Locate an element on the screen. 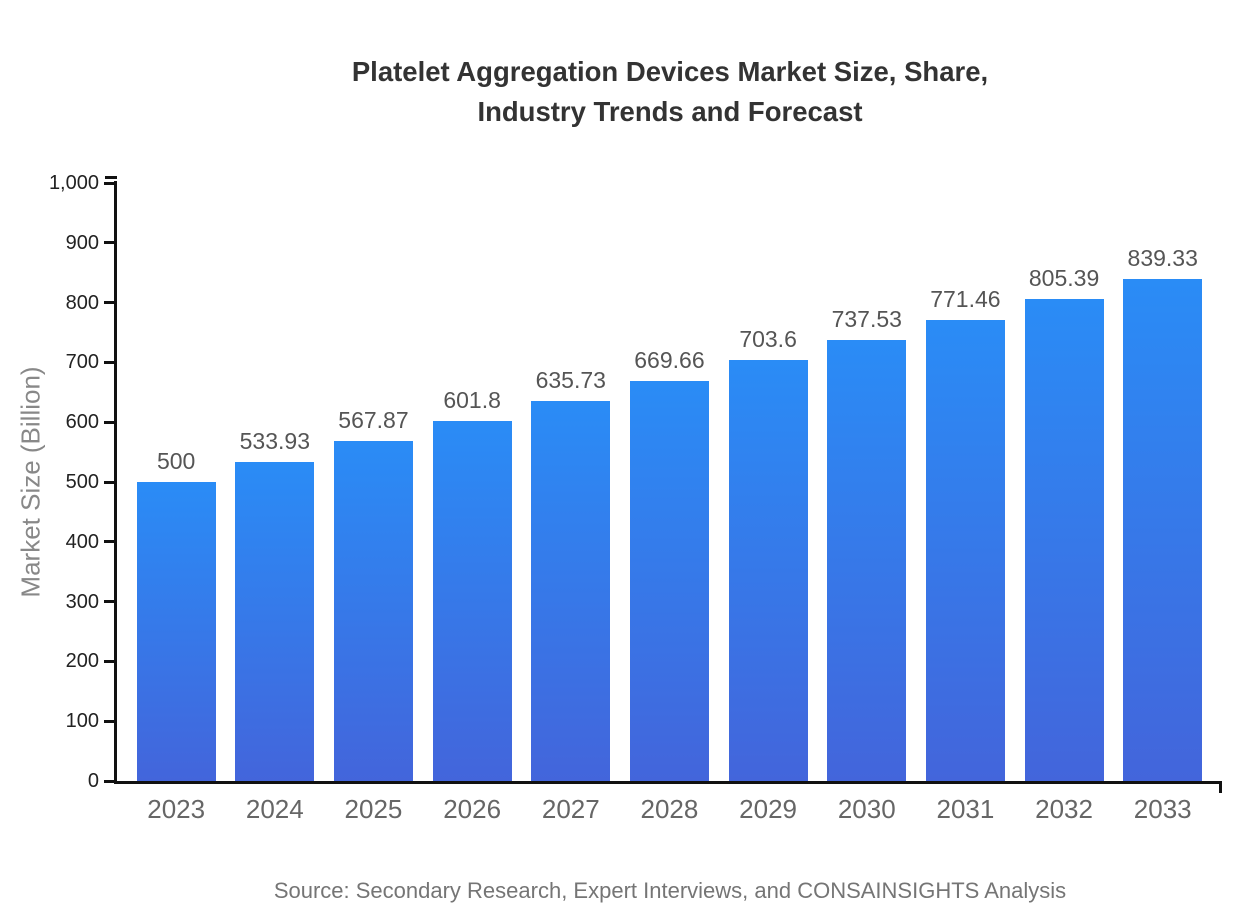 This screenshot has width=1260, height=920. bar-slot: 567.87 is located at coordinates (373, 594).